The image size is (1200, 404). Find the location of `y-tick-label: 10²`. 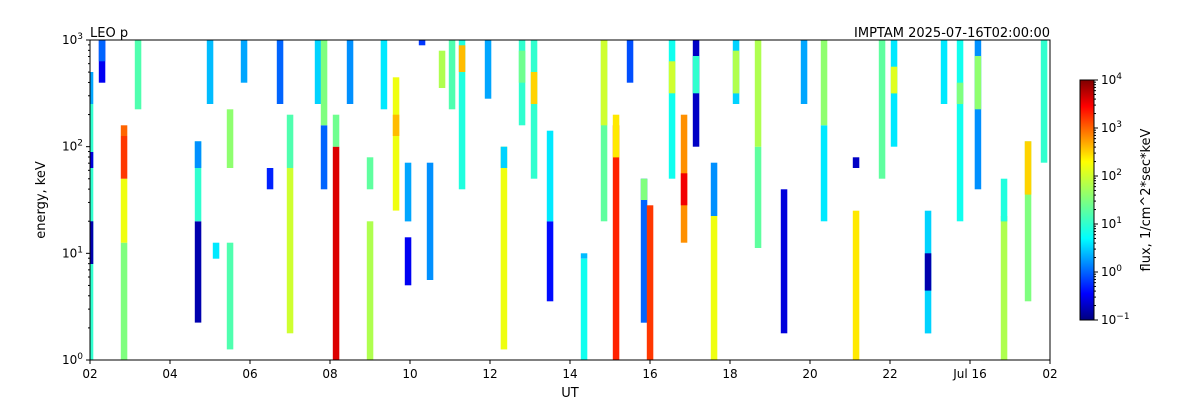

y-tick-label: 10² is located at coordinates (72, 146).